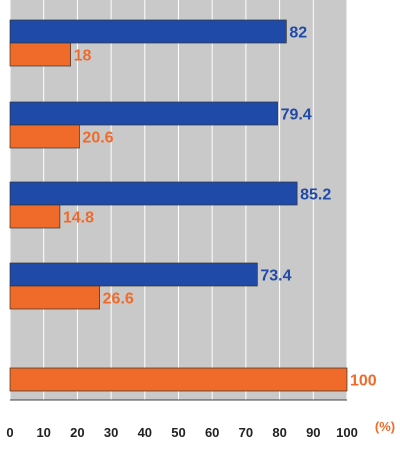 The image size is (400, 450). I want to click on x-tick-label: 80, so click(279, 432).